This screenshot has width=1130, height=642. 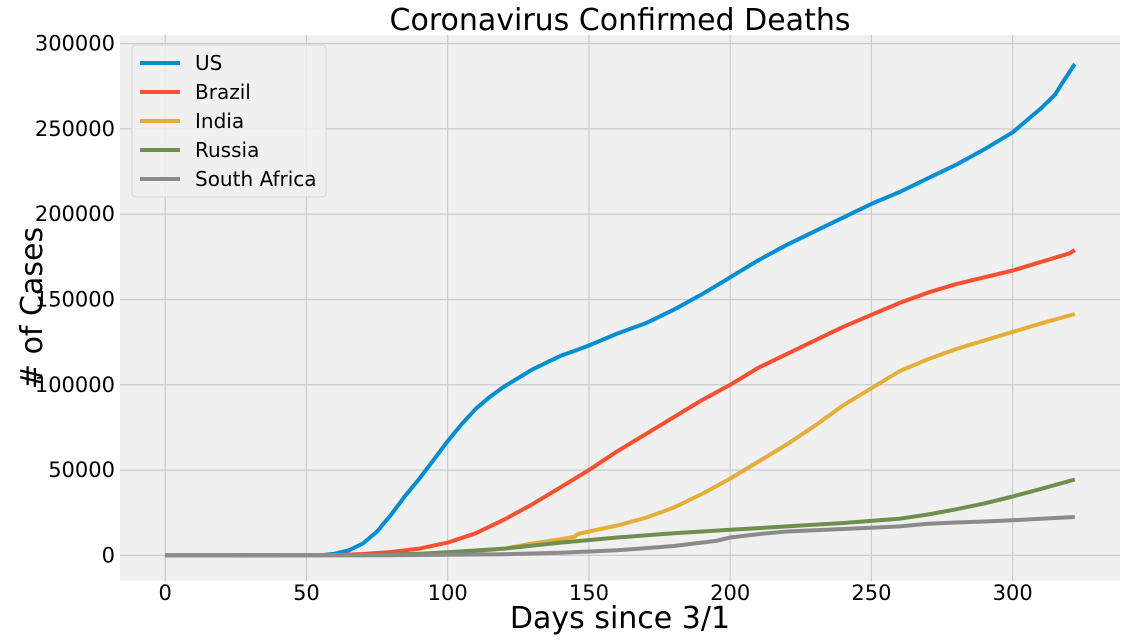 I want to click on legend-box, so click(x=229, y=121).